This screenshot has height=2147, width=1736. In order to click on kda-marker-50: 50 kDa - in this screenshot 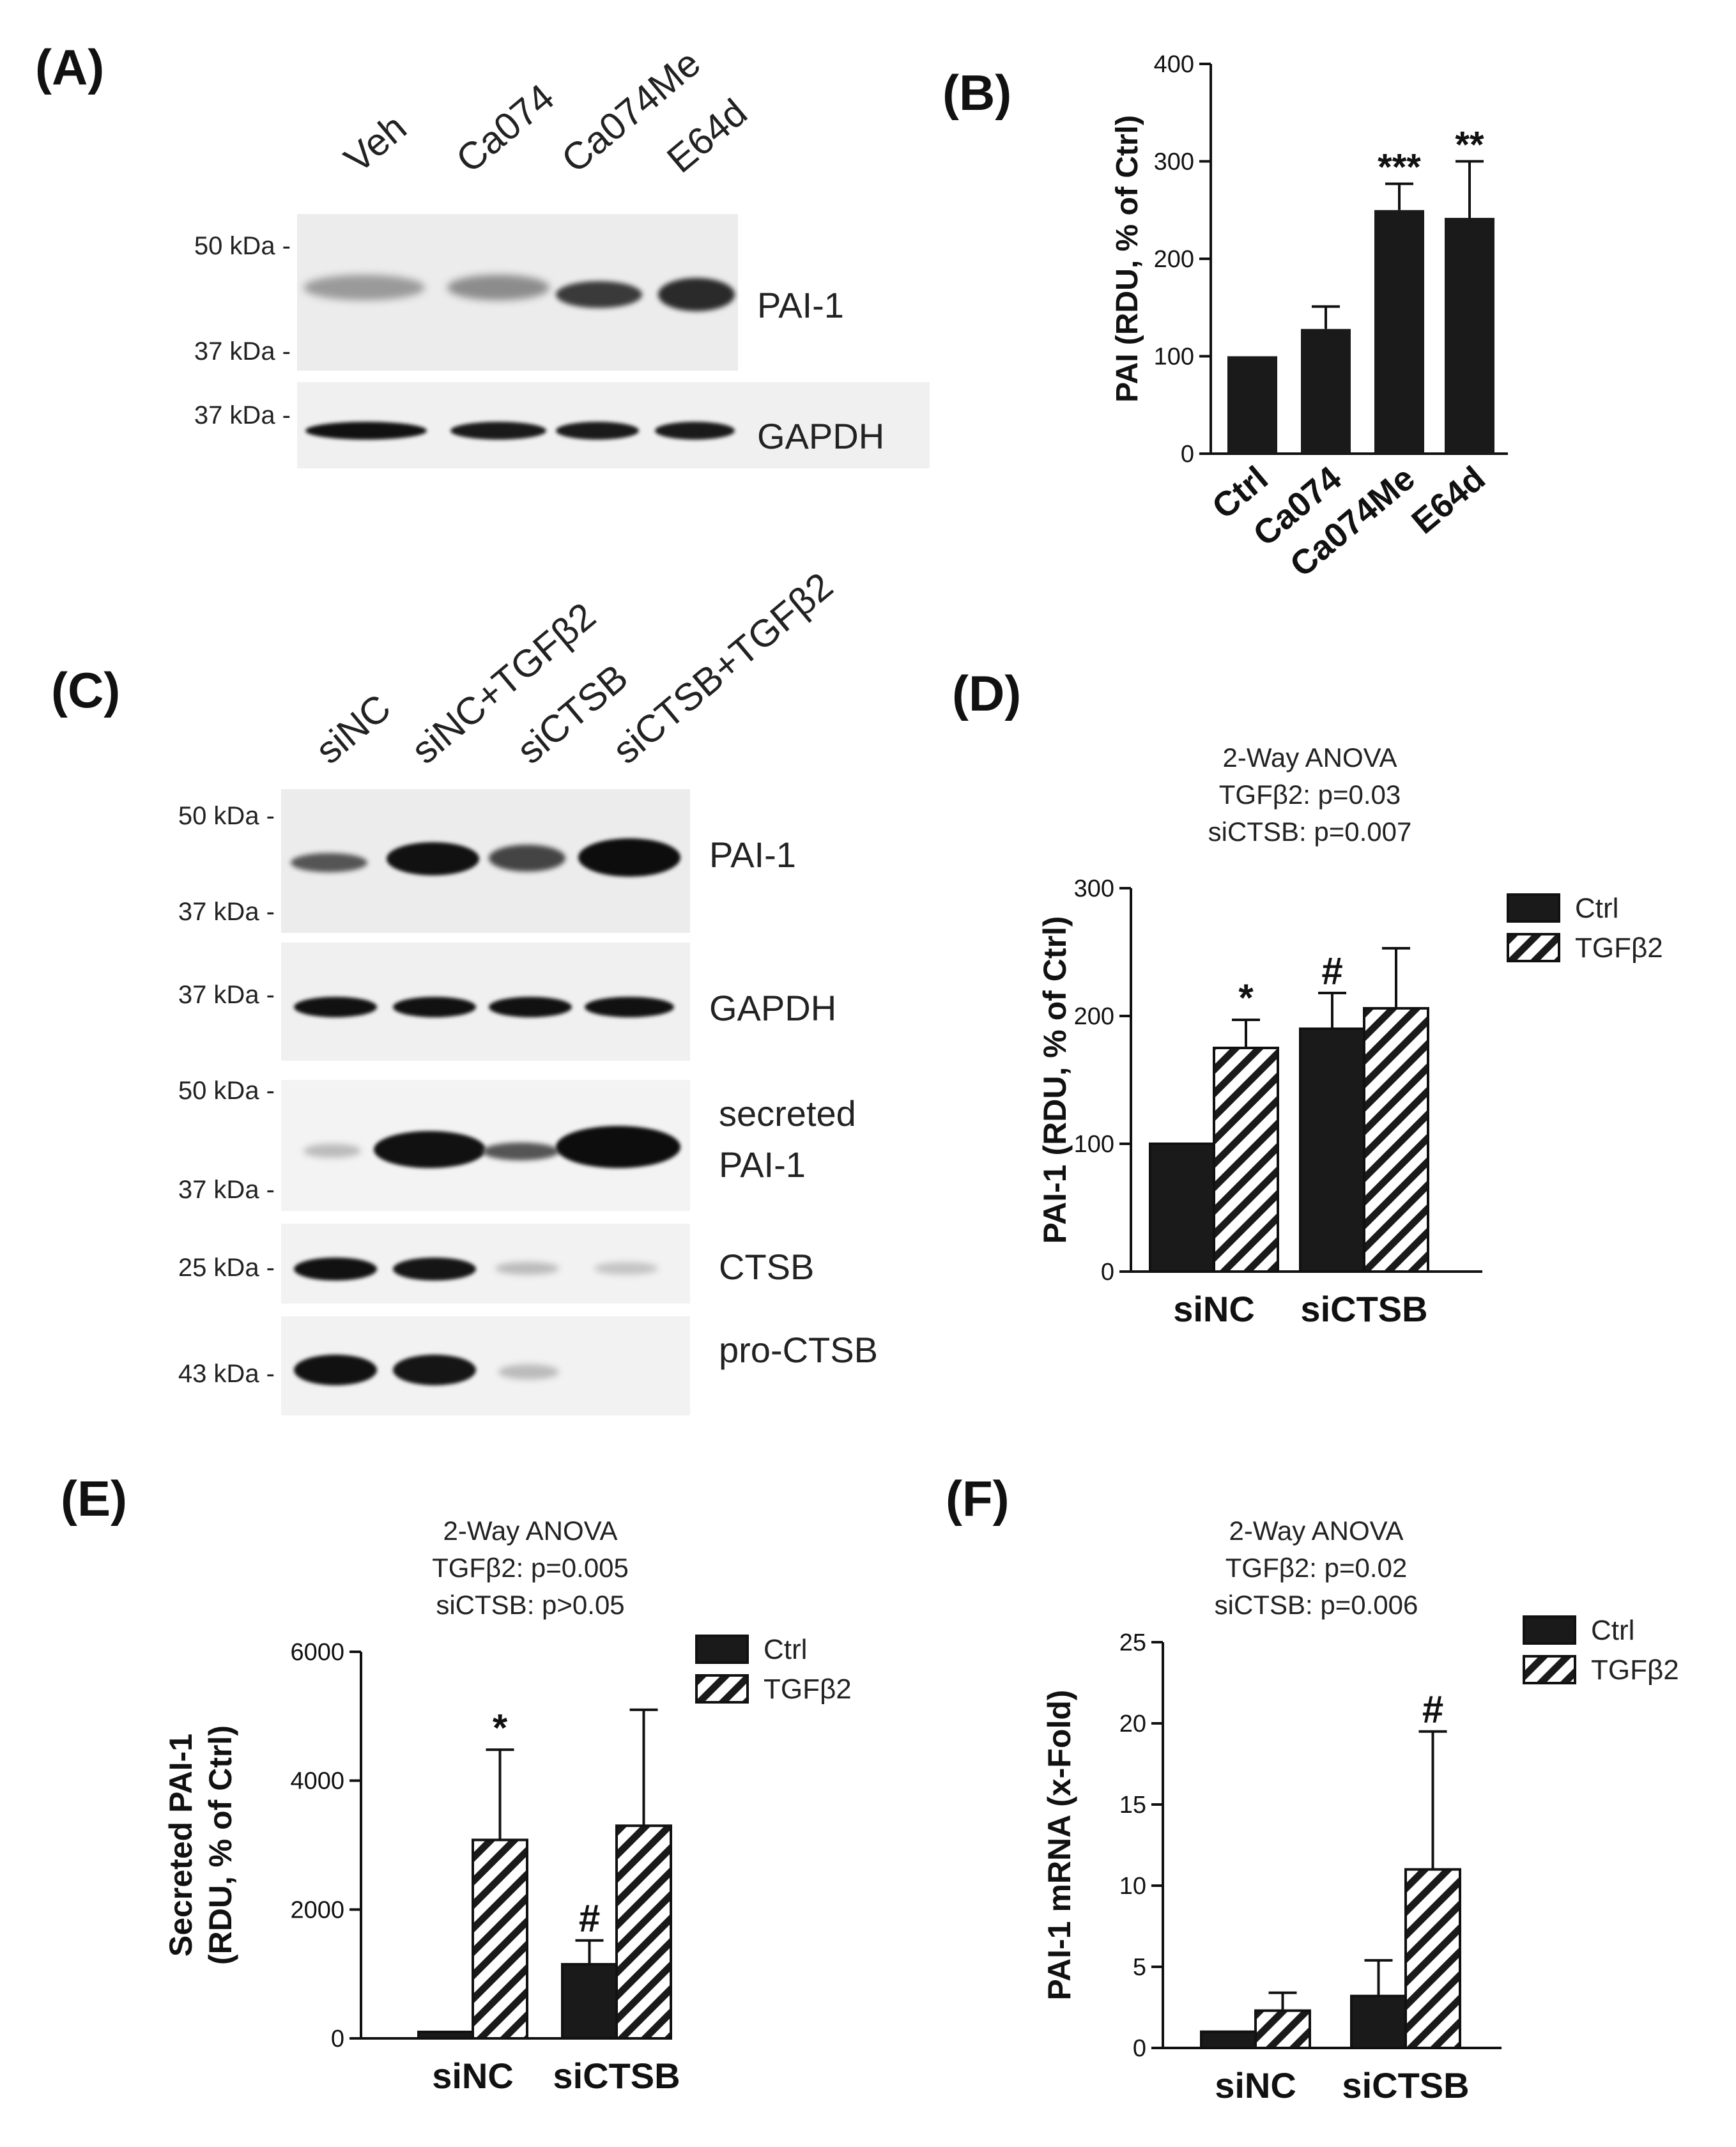, I will do `click(243, 246)`.